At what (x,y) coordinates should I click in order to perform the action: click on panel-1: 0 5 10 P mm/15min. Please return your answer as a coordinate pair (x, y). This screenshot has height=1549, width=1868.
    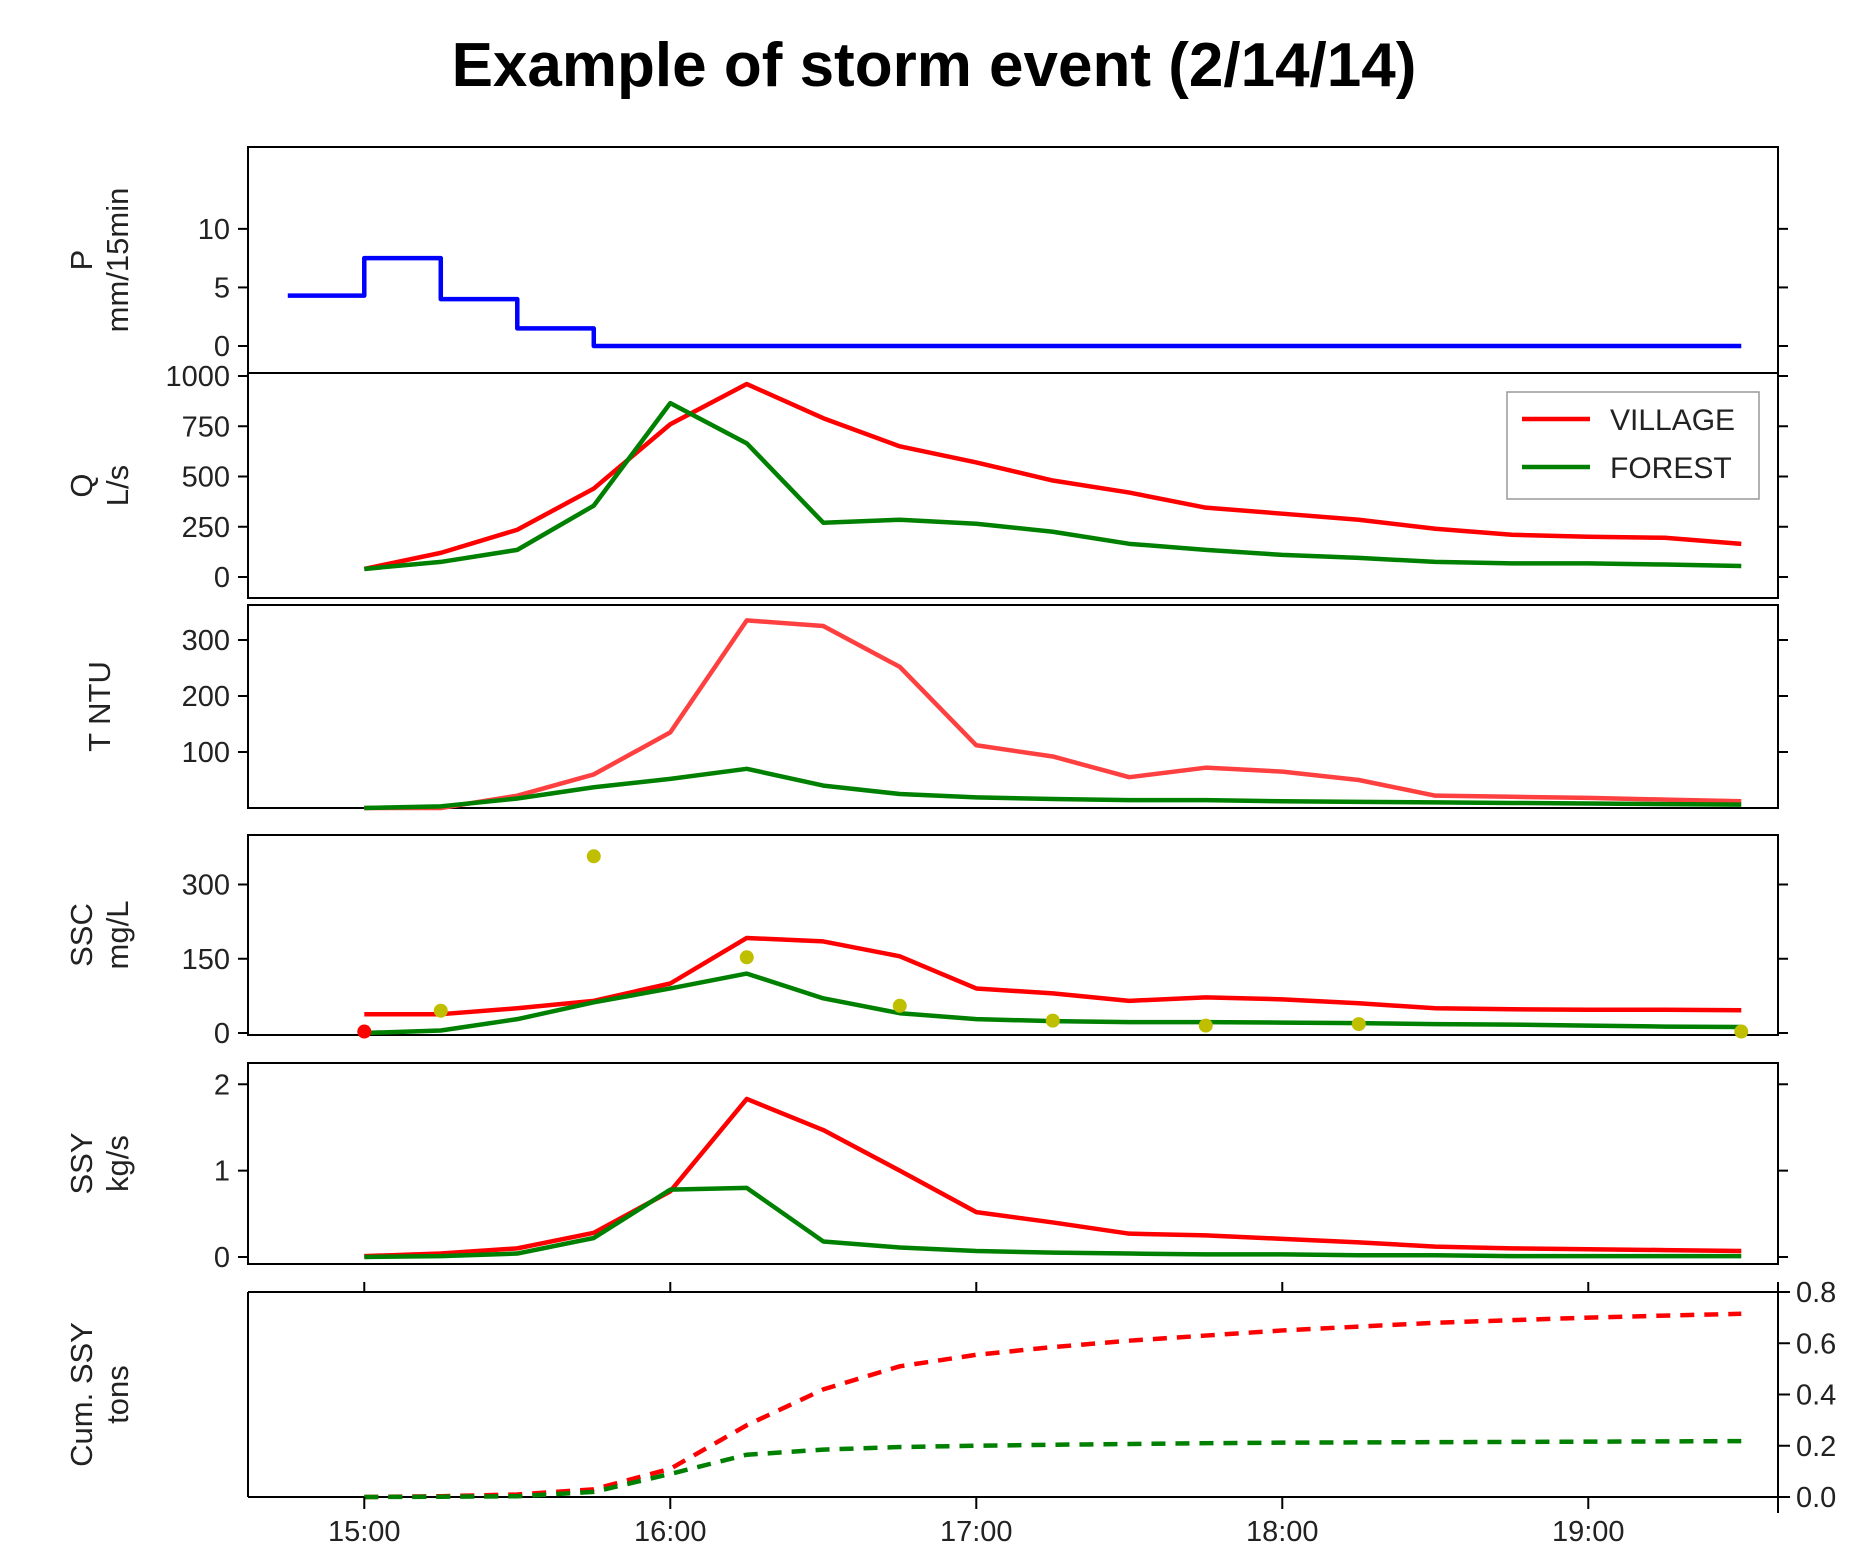
    Looking at the image, I should click on (926, 260).